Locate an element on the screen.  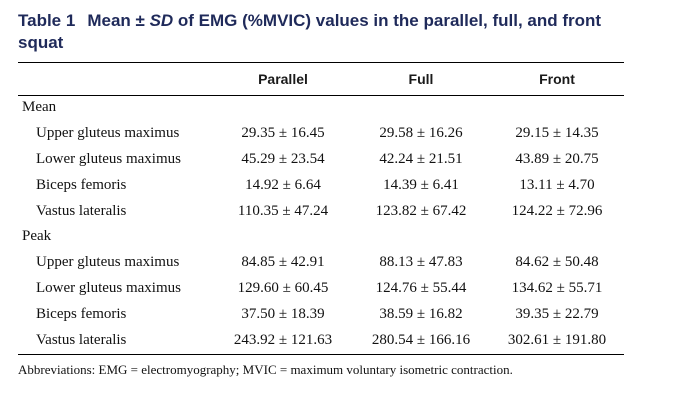
front-value: 124.22 ± 72.96 is located at coordinates (557, 210).